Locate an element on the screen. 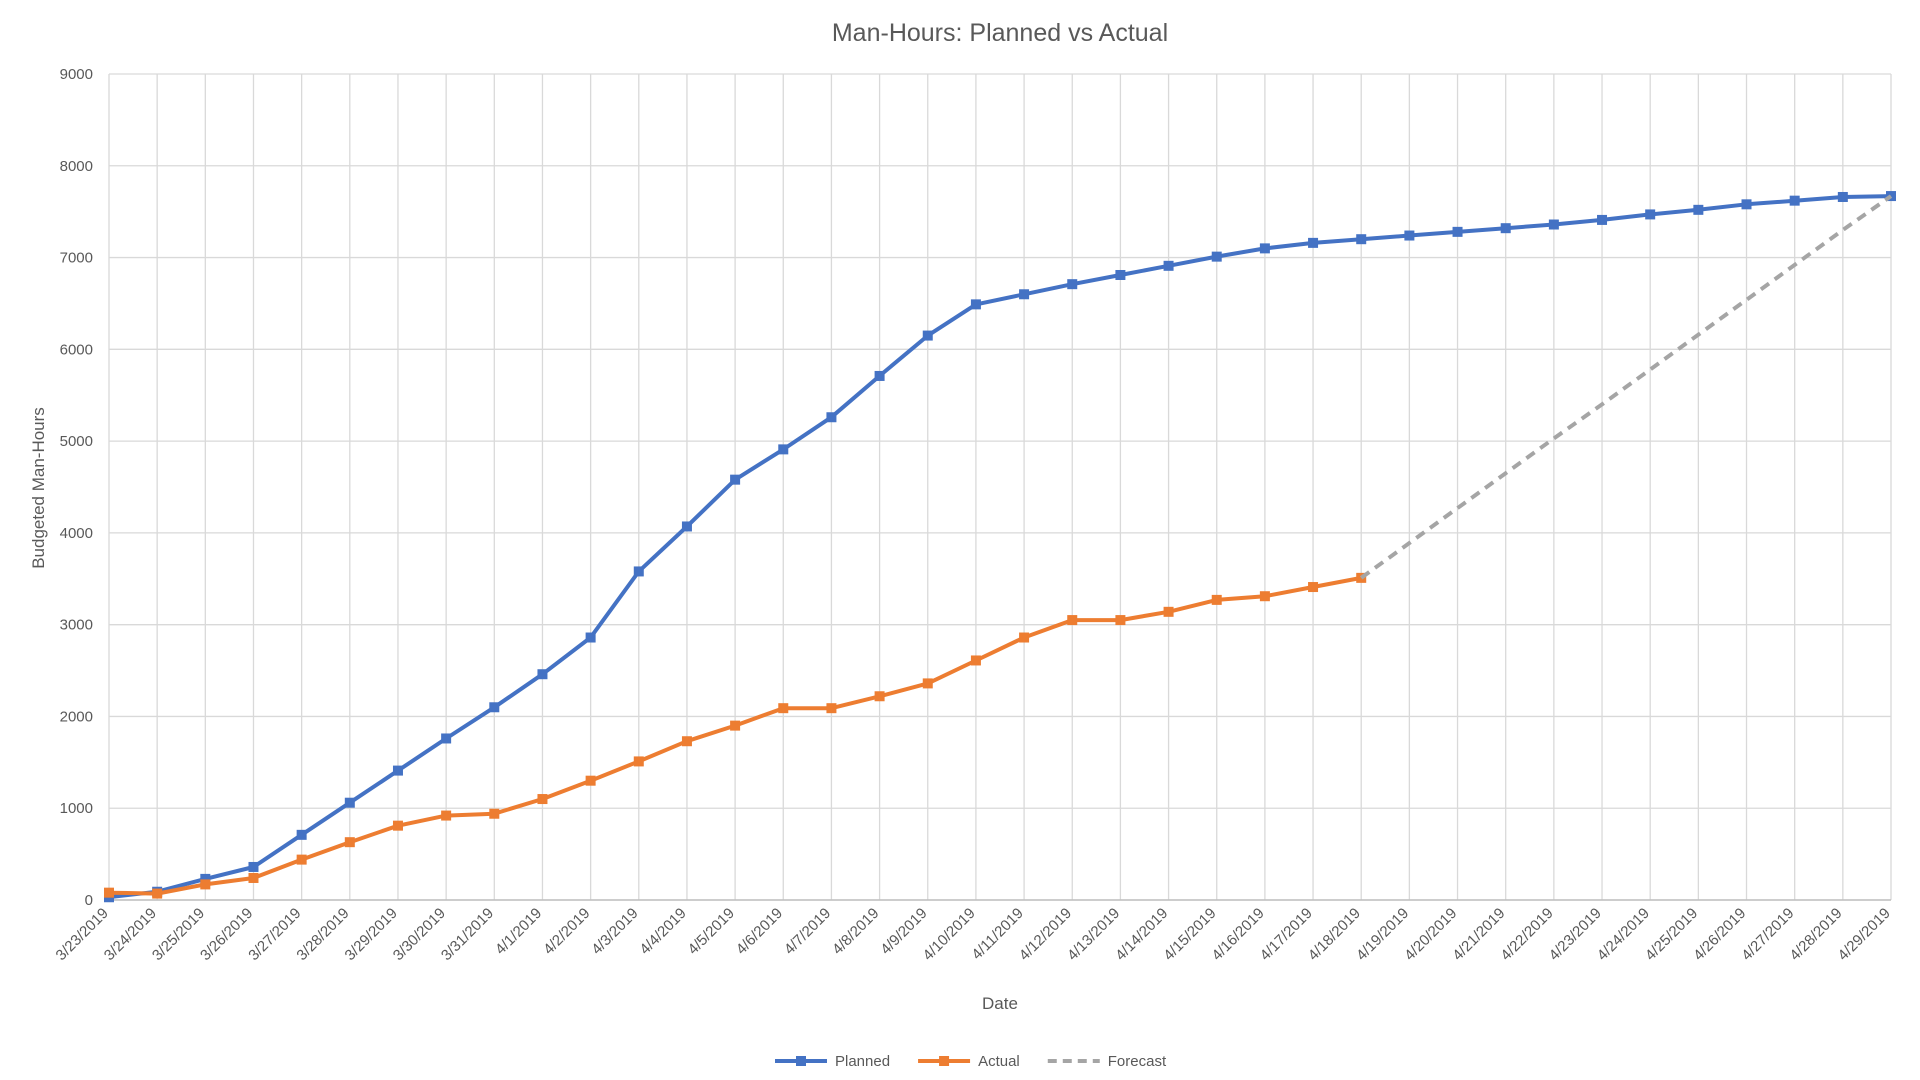 The width and height of the screenshot is (1920, 1080). legend-label-actual: Actual is located at coordinates (999, 1061).